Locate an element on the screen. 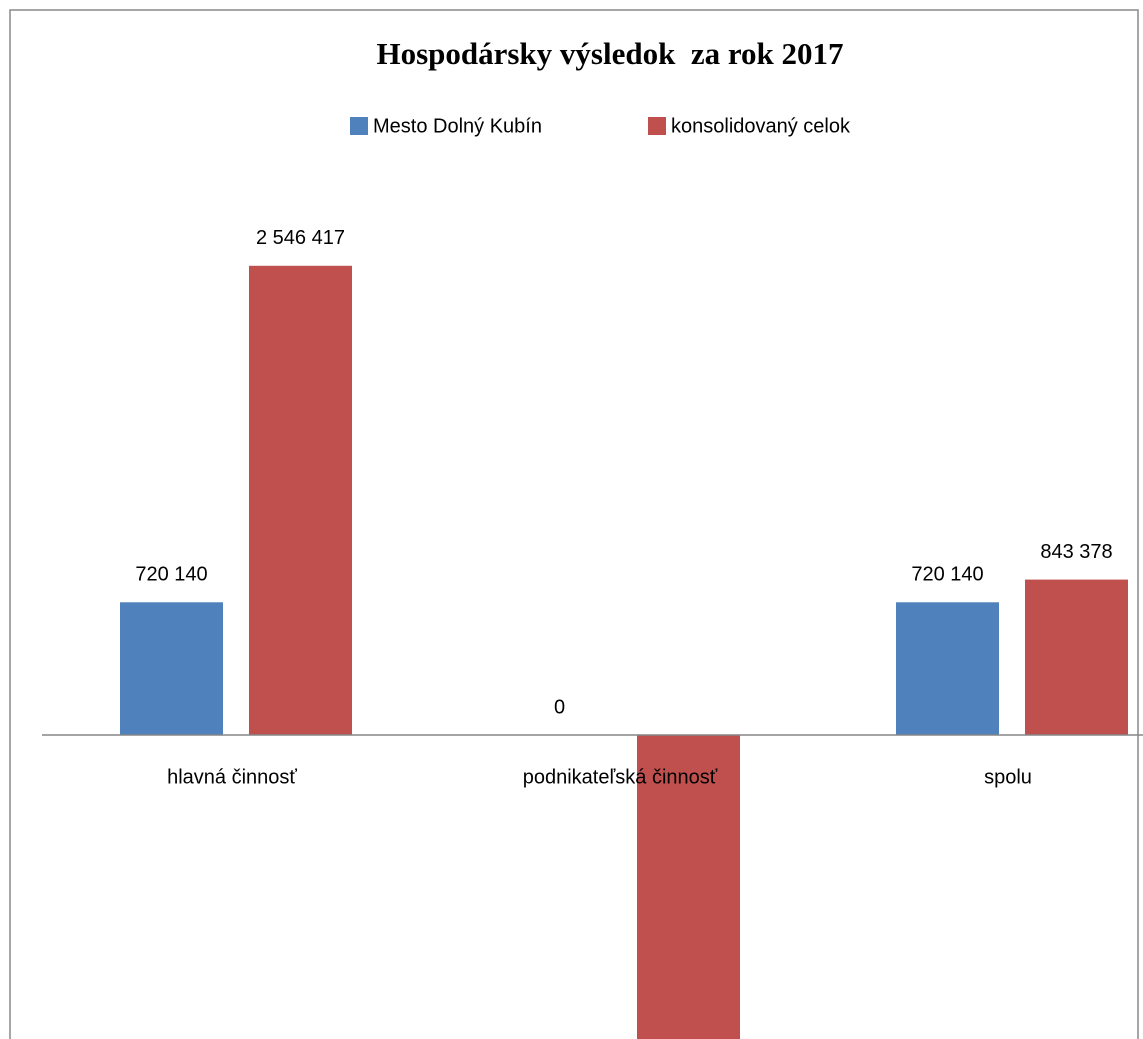 The height and width of the screenshot is (1039, 1143). legend-label: Mesto Dolný Kubín is located at coordinates (457, 126).